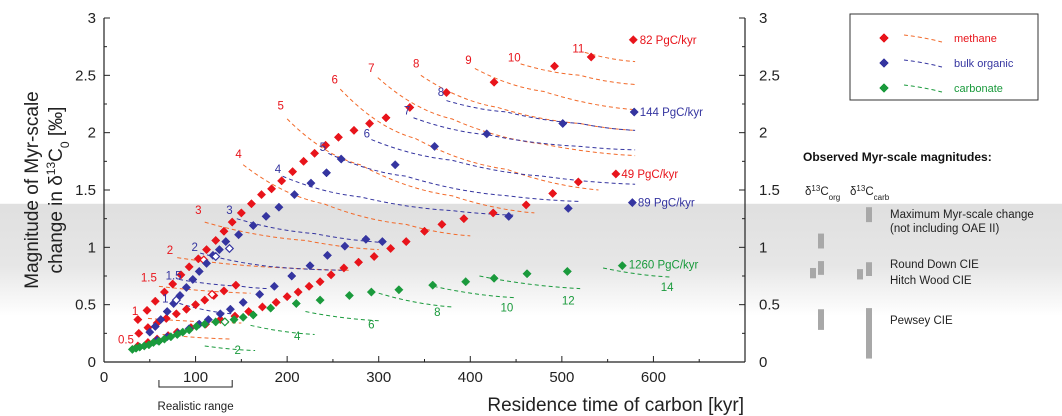  What do you see at coordinates (104, 377) in the screenshot?
I see `x-tick-label: 0` at bounding box center [104, 377].